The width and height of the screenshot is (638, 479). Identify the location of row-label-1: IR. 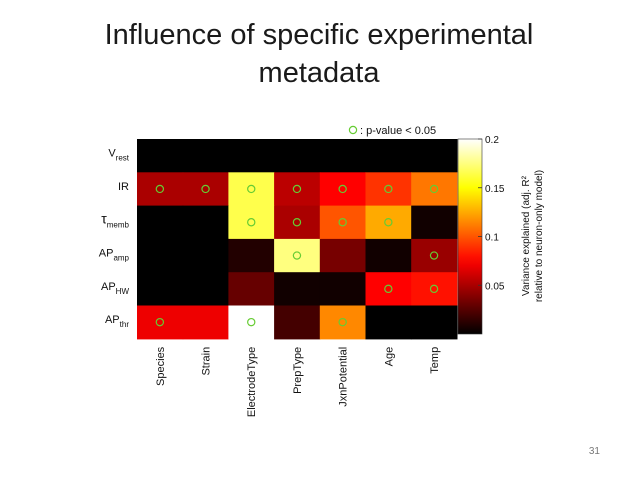
(123, 187).